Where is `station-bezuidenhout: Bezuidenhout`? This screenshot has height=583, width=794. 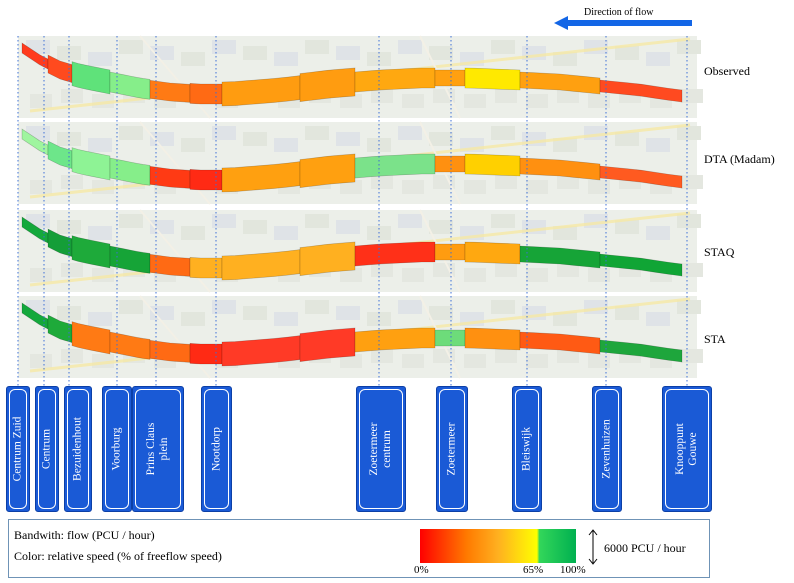
station-bezuidenhout: Bezuidenhout is located at coordinates (78, 449).